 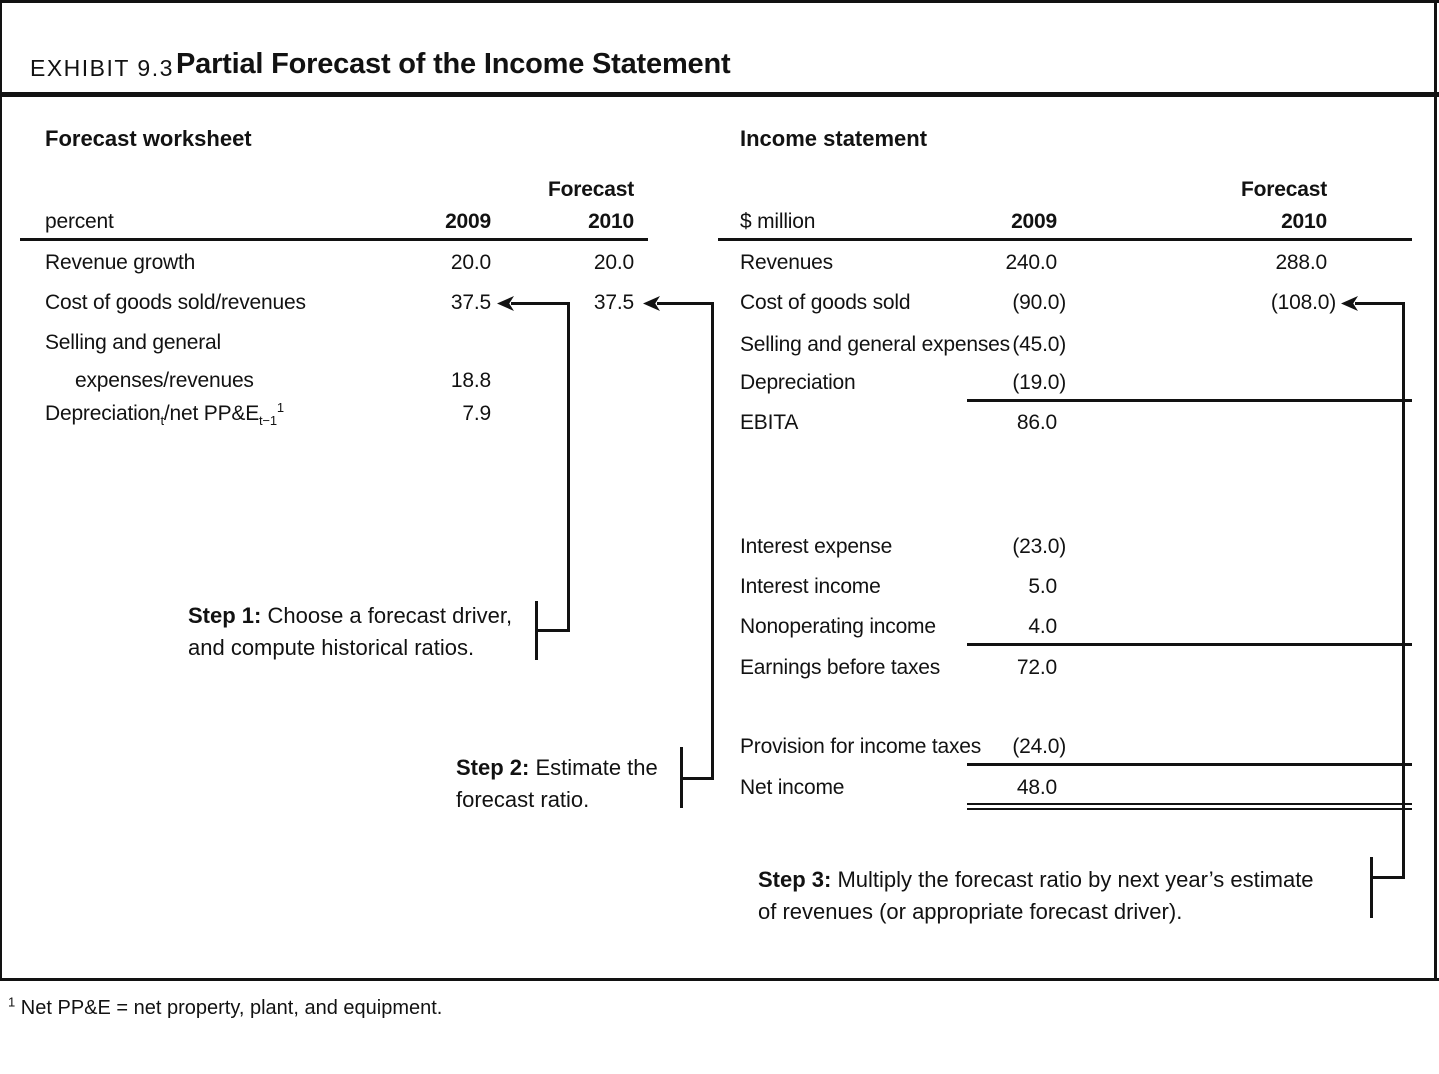 What do you see at coordinates (468, 221) in the screenshot?
I see `worksheet-col-2009: 2009` at bounding box center [468, 221].